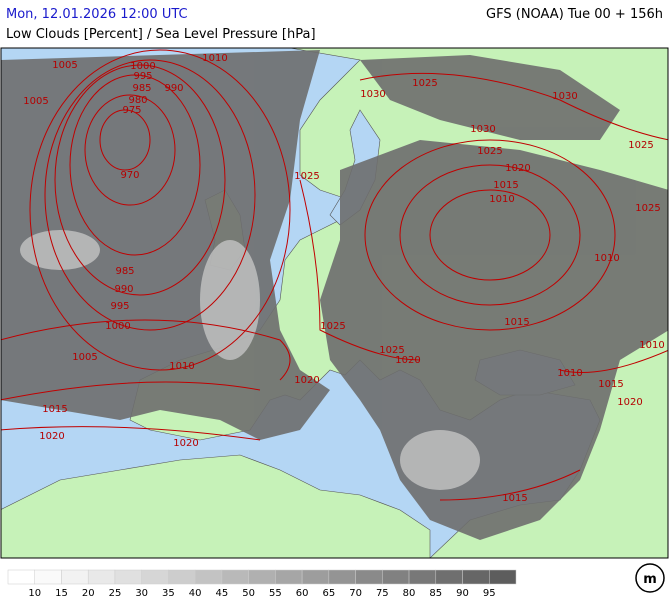  Describe the element at coordinates (328, 593) in the screenshot. I see `legend-tick-label: 65` at that location.